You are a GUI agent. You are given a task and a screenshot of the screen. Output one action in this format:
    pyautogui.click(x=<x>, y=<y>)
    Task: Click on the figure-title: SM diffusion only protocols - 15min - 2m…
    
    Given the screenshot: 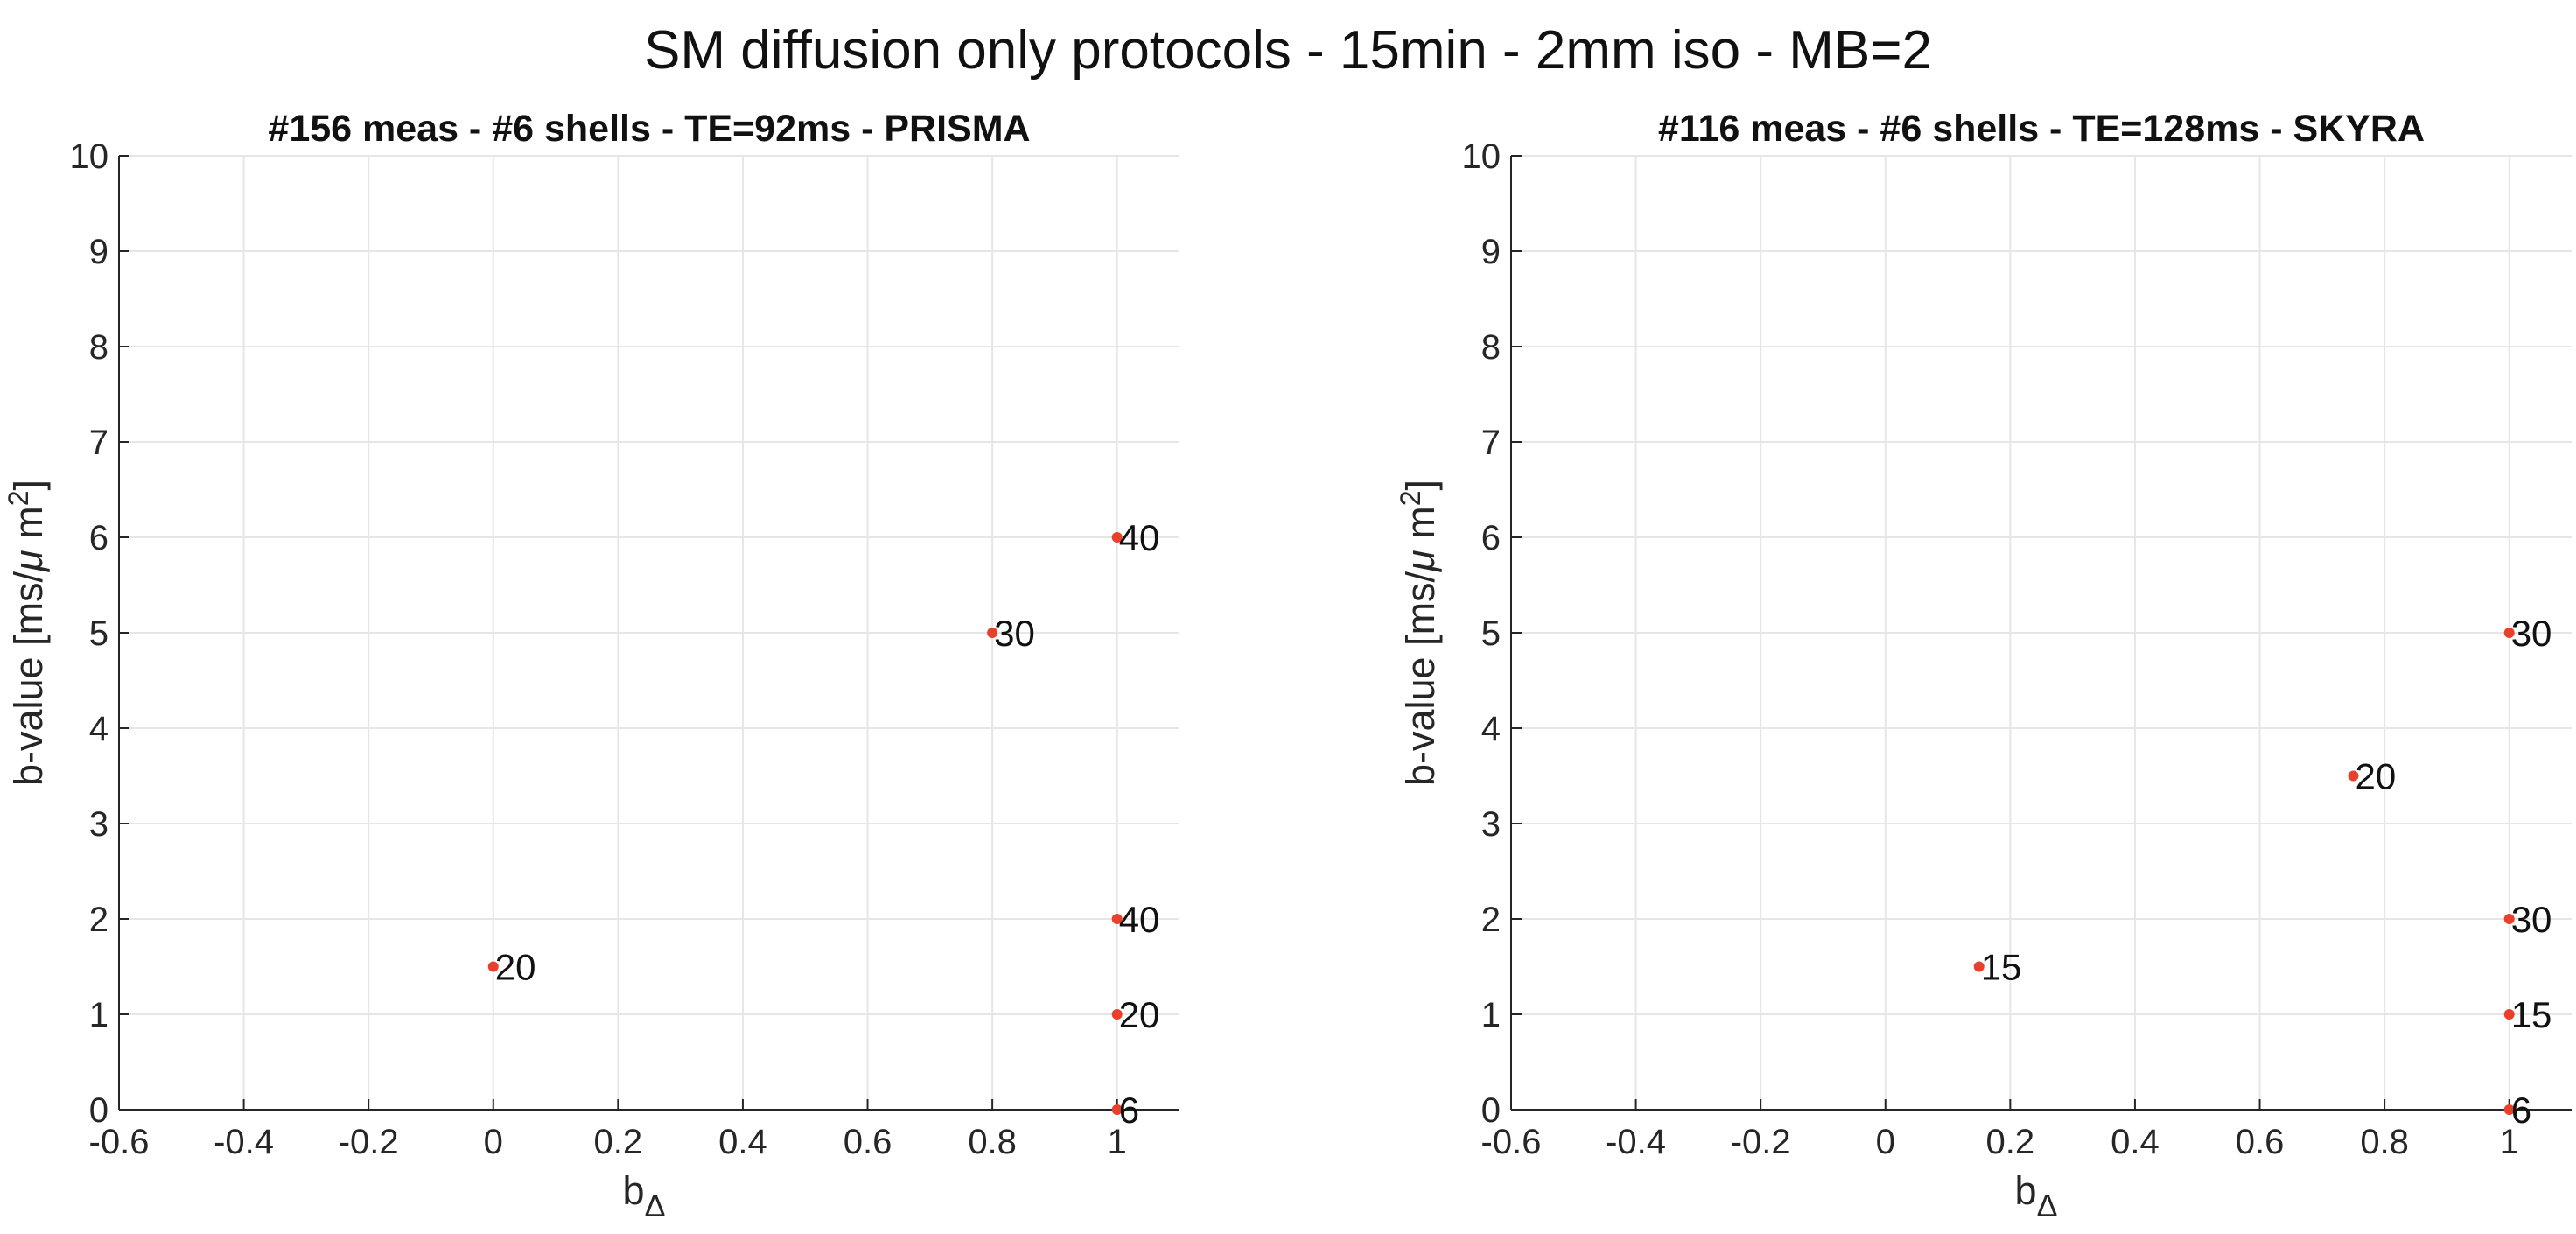 What is the action you would take?
    pyautogui.click(x=1288, y=51)
    